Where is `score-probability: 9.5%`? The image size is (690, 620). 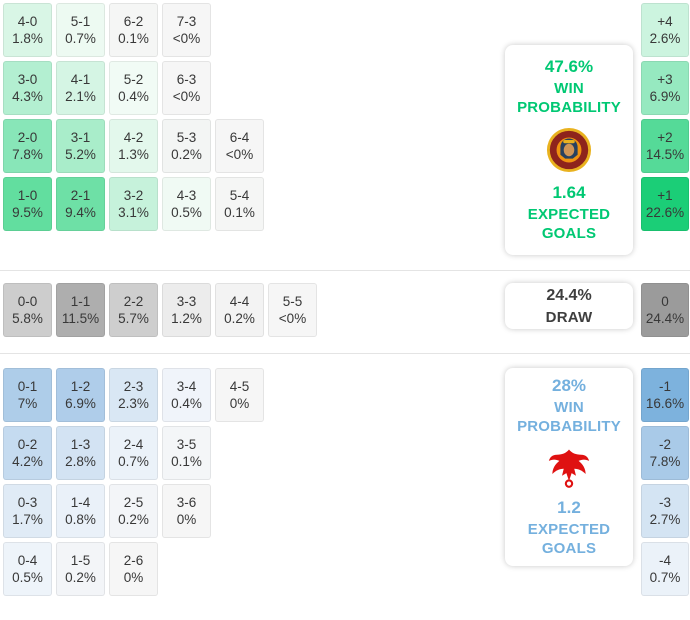 score-probability: 9.5% is located at coordinates (27, 212).